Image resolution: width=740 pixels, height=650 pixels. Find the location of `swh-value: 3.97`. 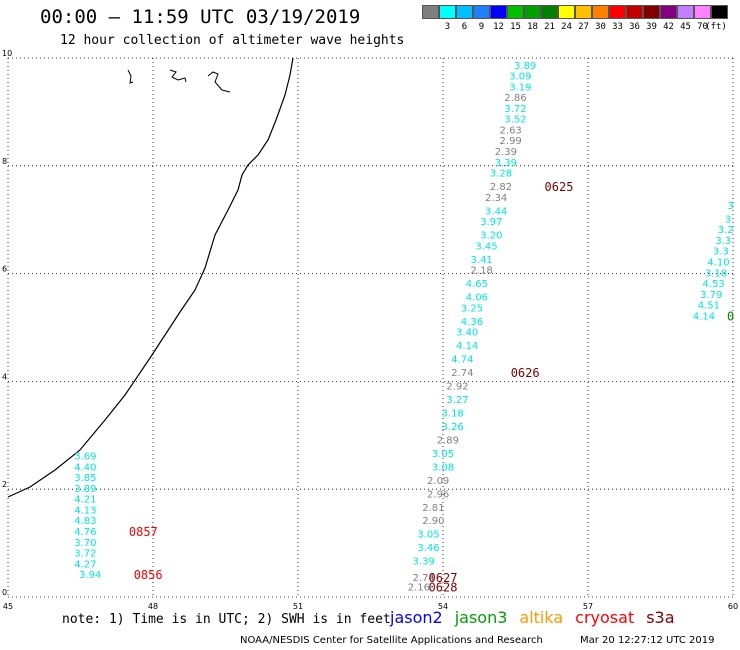

swh-value: 3.97 is located at coordinates (491, 222).